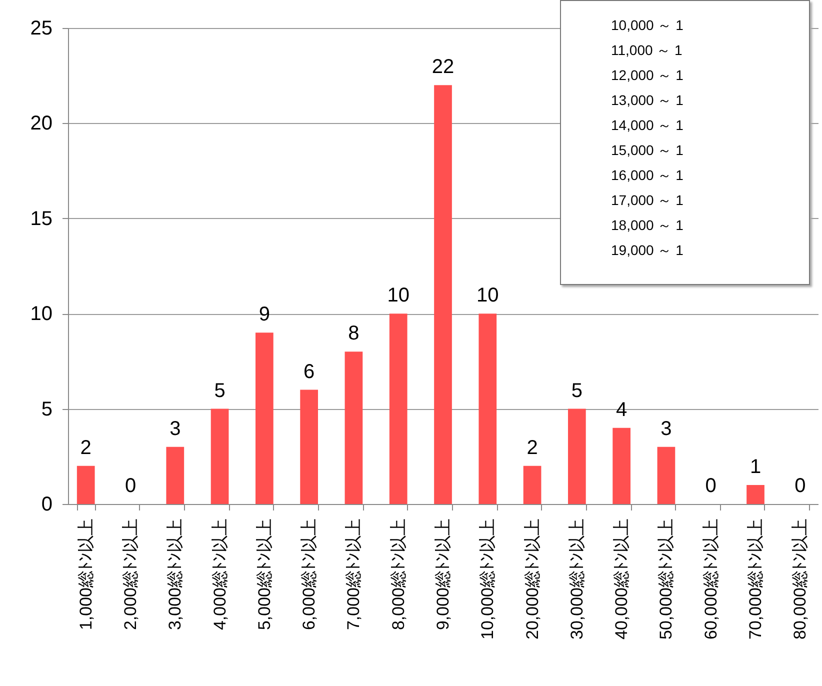 The height and width of the screenshot is (686, 822). I want to click on x-tick-label: 5,000総ﾄﾝ以上, so click(264, 574).